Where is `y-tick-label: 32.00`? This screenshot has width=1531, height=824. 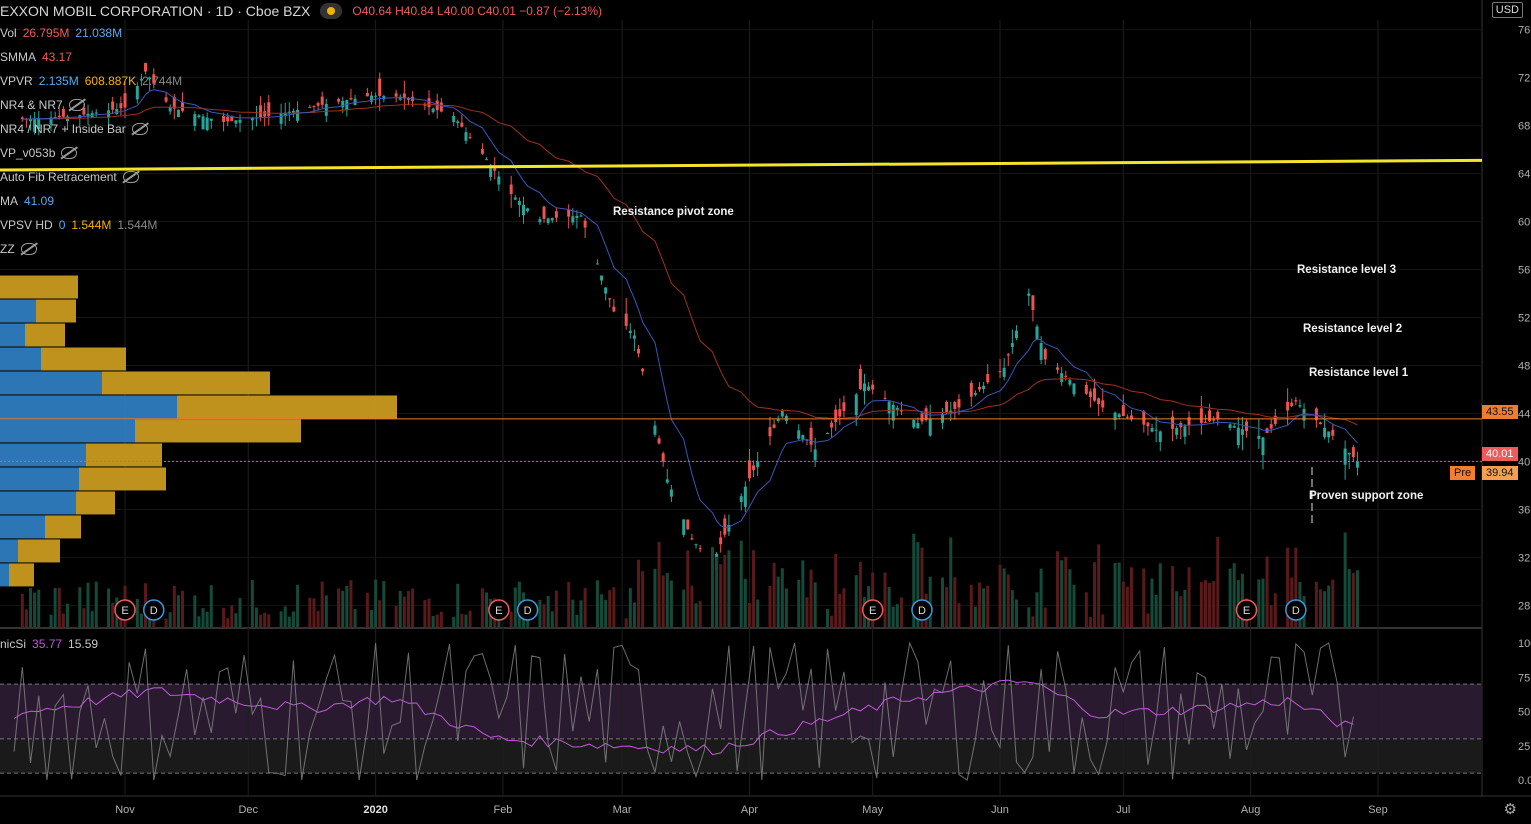
y-tick-label: 32.00 is located at coordinates (1524, 558).